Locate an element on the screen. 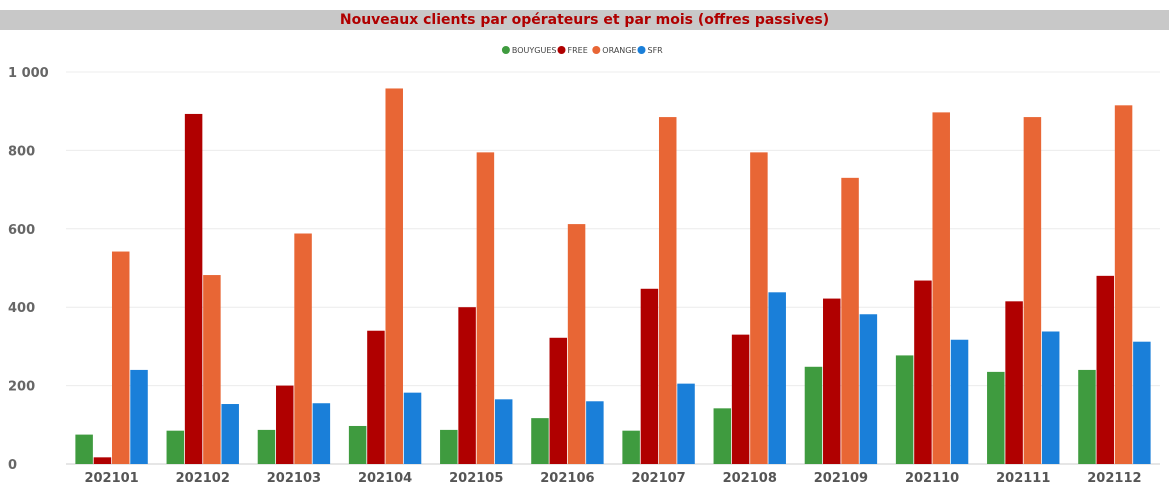 Image resolution: width=1169 pixels, height=484 pixels. y-tick-label: 0 is located at coordinates (12, 465).